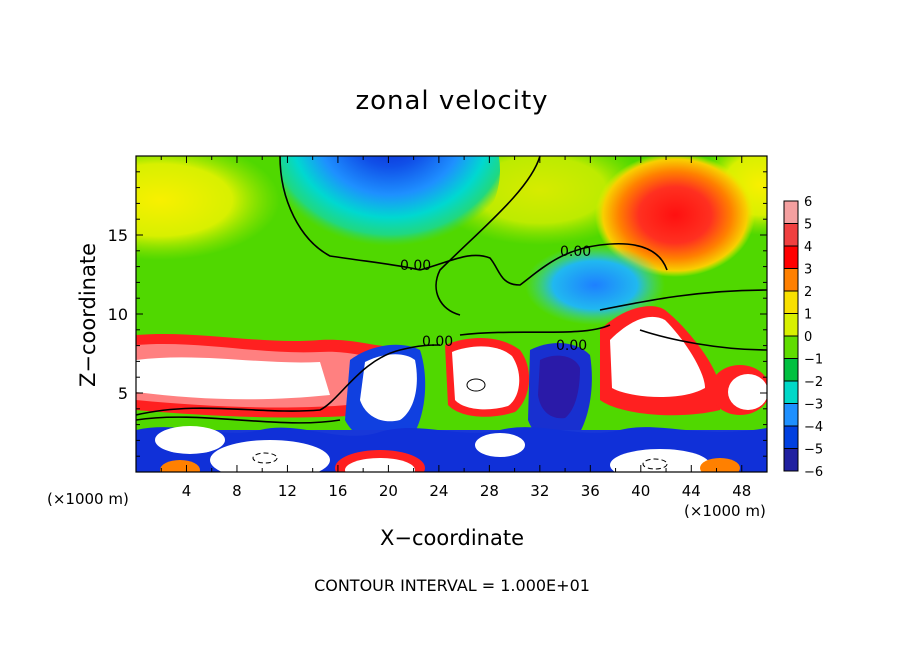  Describe the element at coordinates (813, 405) in the screenshot. I see `colorbar-label: −3` at that location.